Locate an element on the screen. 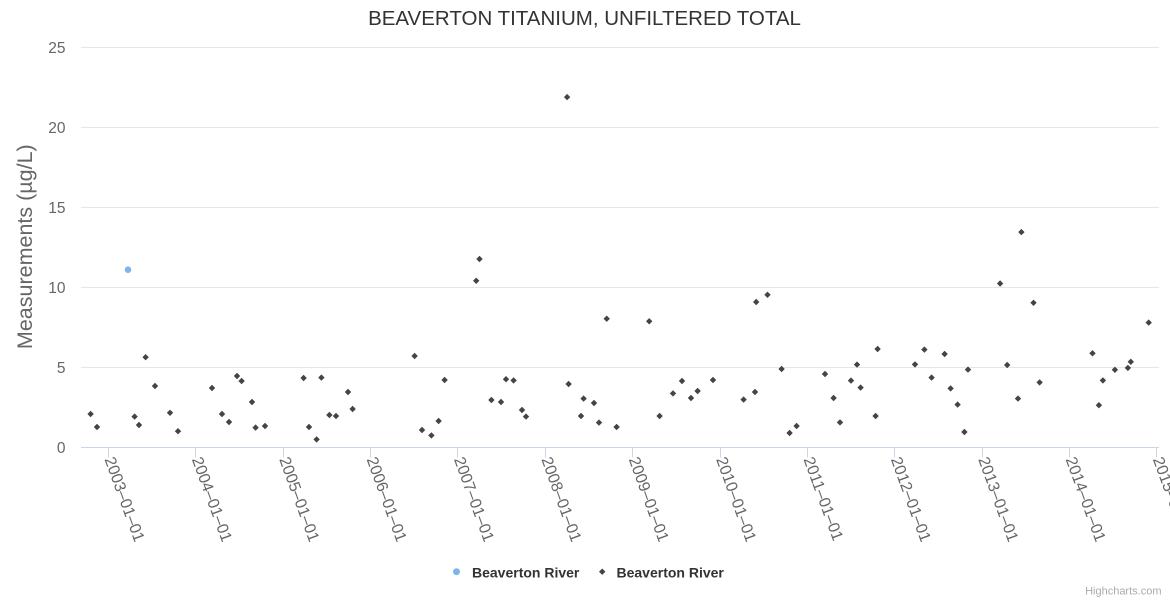 Image resolution: width=1170 pixels, height=600 pixels. svg-text: Measurements (µg/L) is located at coordinates (25, 246).